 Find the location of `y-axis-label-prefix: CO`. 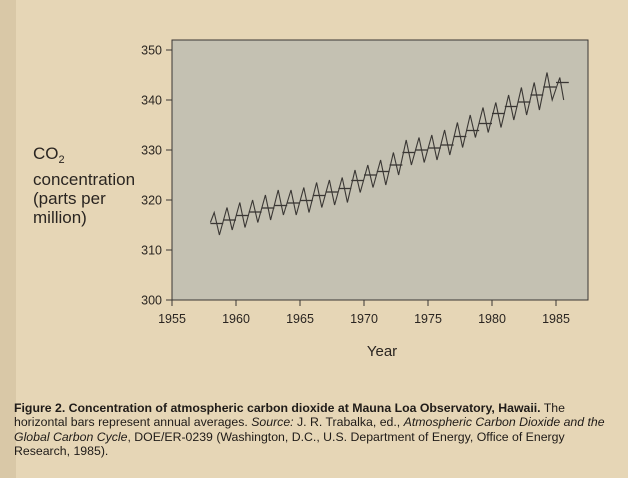

y-axis-label-prefix: CO is located at coordinates (46, 153).